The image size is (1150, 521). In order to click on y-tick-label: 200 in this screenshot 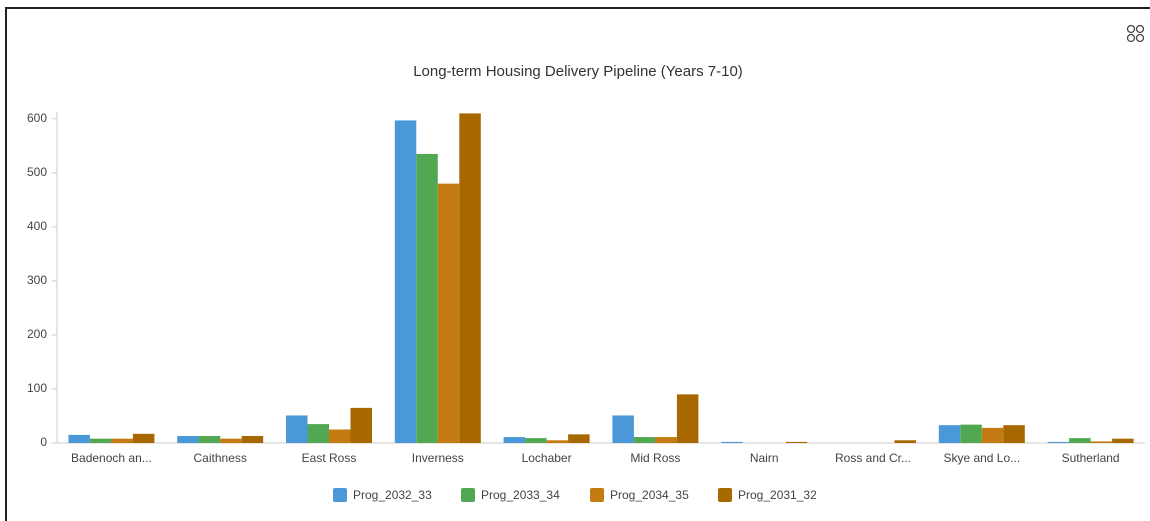, I will do `click(37, 334)`.